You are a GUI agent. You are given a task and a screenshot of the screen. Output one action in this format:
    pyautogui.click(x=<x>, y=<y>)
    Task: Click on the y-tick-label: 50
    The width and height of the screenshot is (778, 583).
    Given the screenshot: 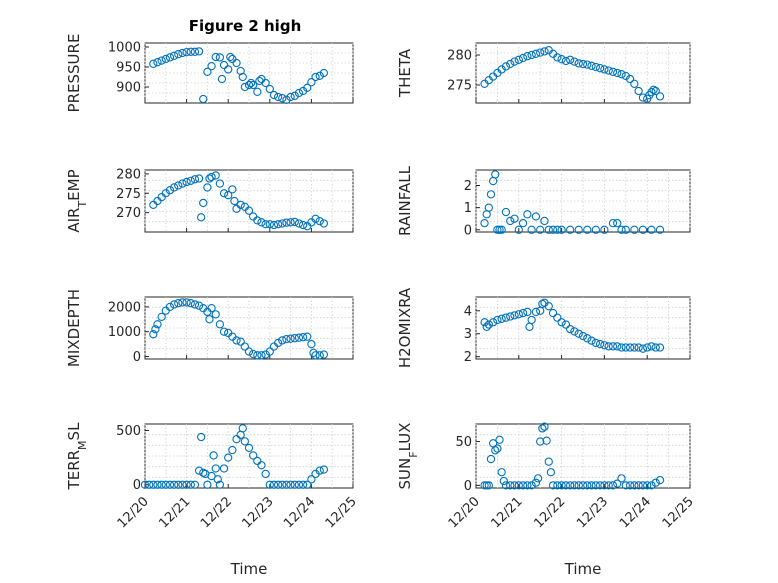 What is the action you would take?
    pyautogui.click(x=463, y=442)
    